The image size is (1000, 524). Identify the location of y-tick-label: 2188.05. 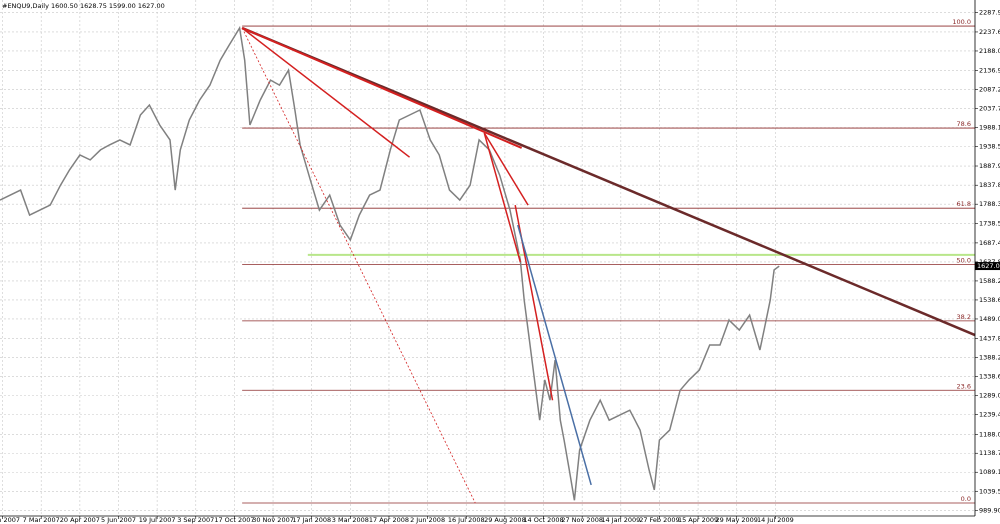
(989, 51).